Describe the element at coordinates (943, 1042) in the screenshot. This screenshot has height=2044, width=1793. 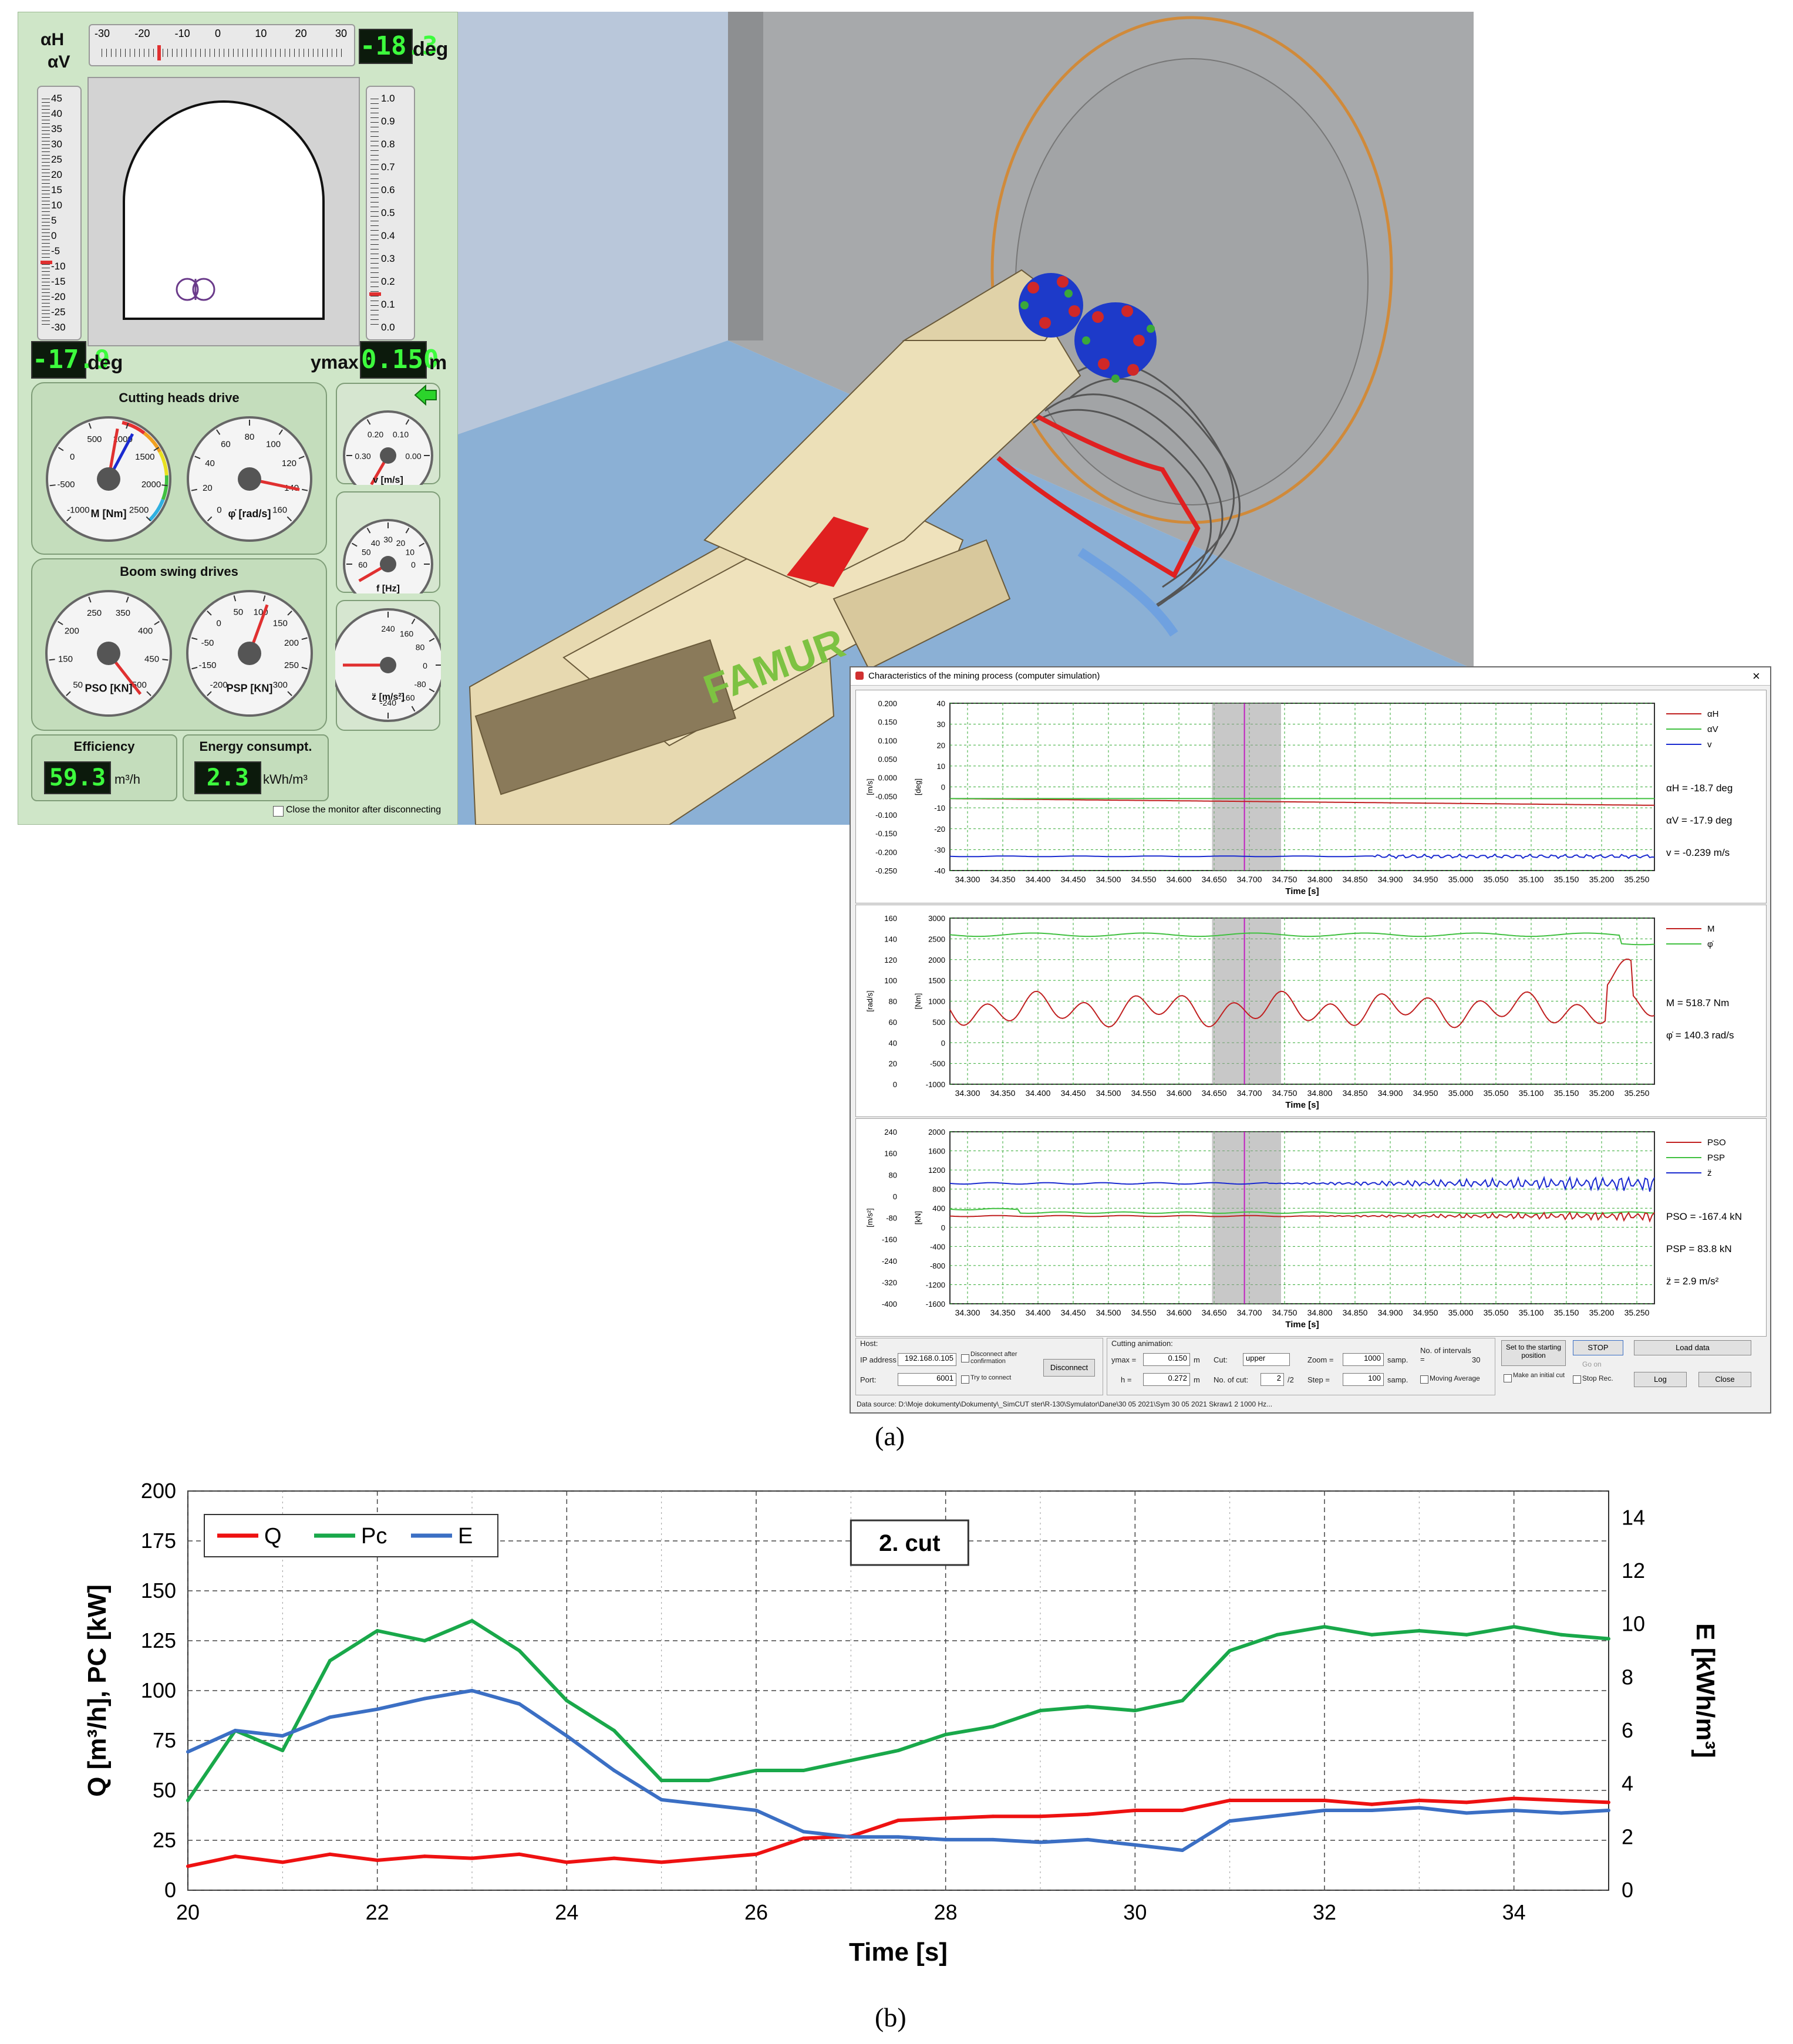
I see `right-tick-label: 0` at that location.